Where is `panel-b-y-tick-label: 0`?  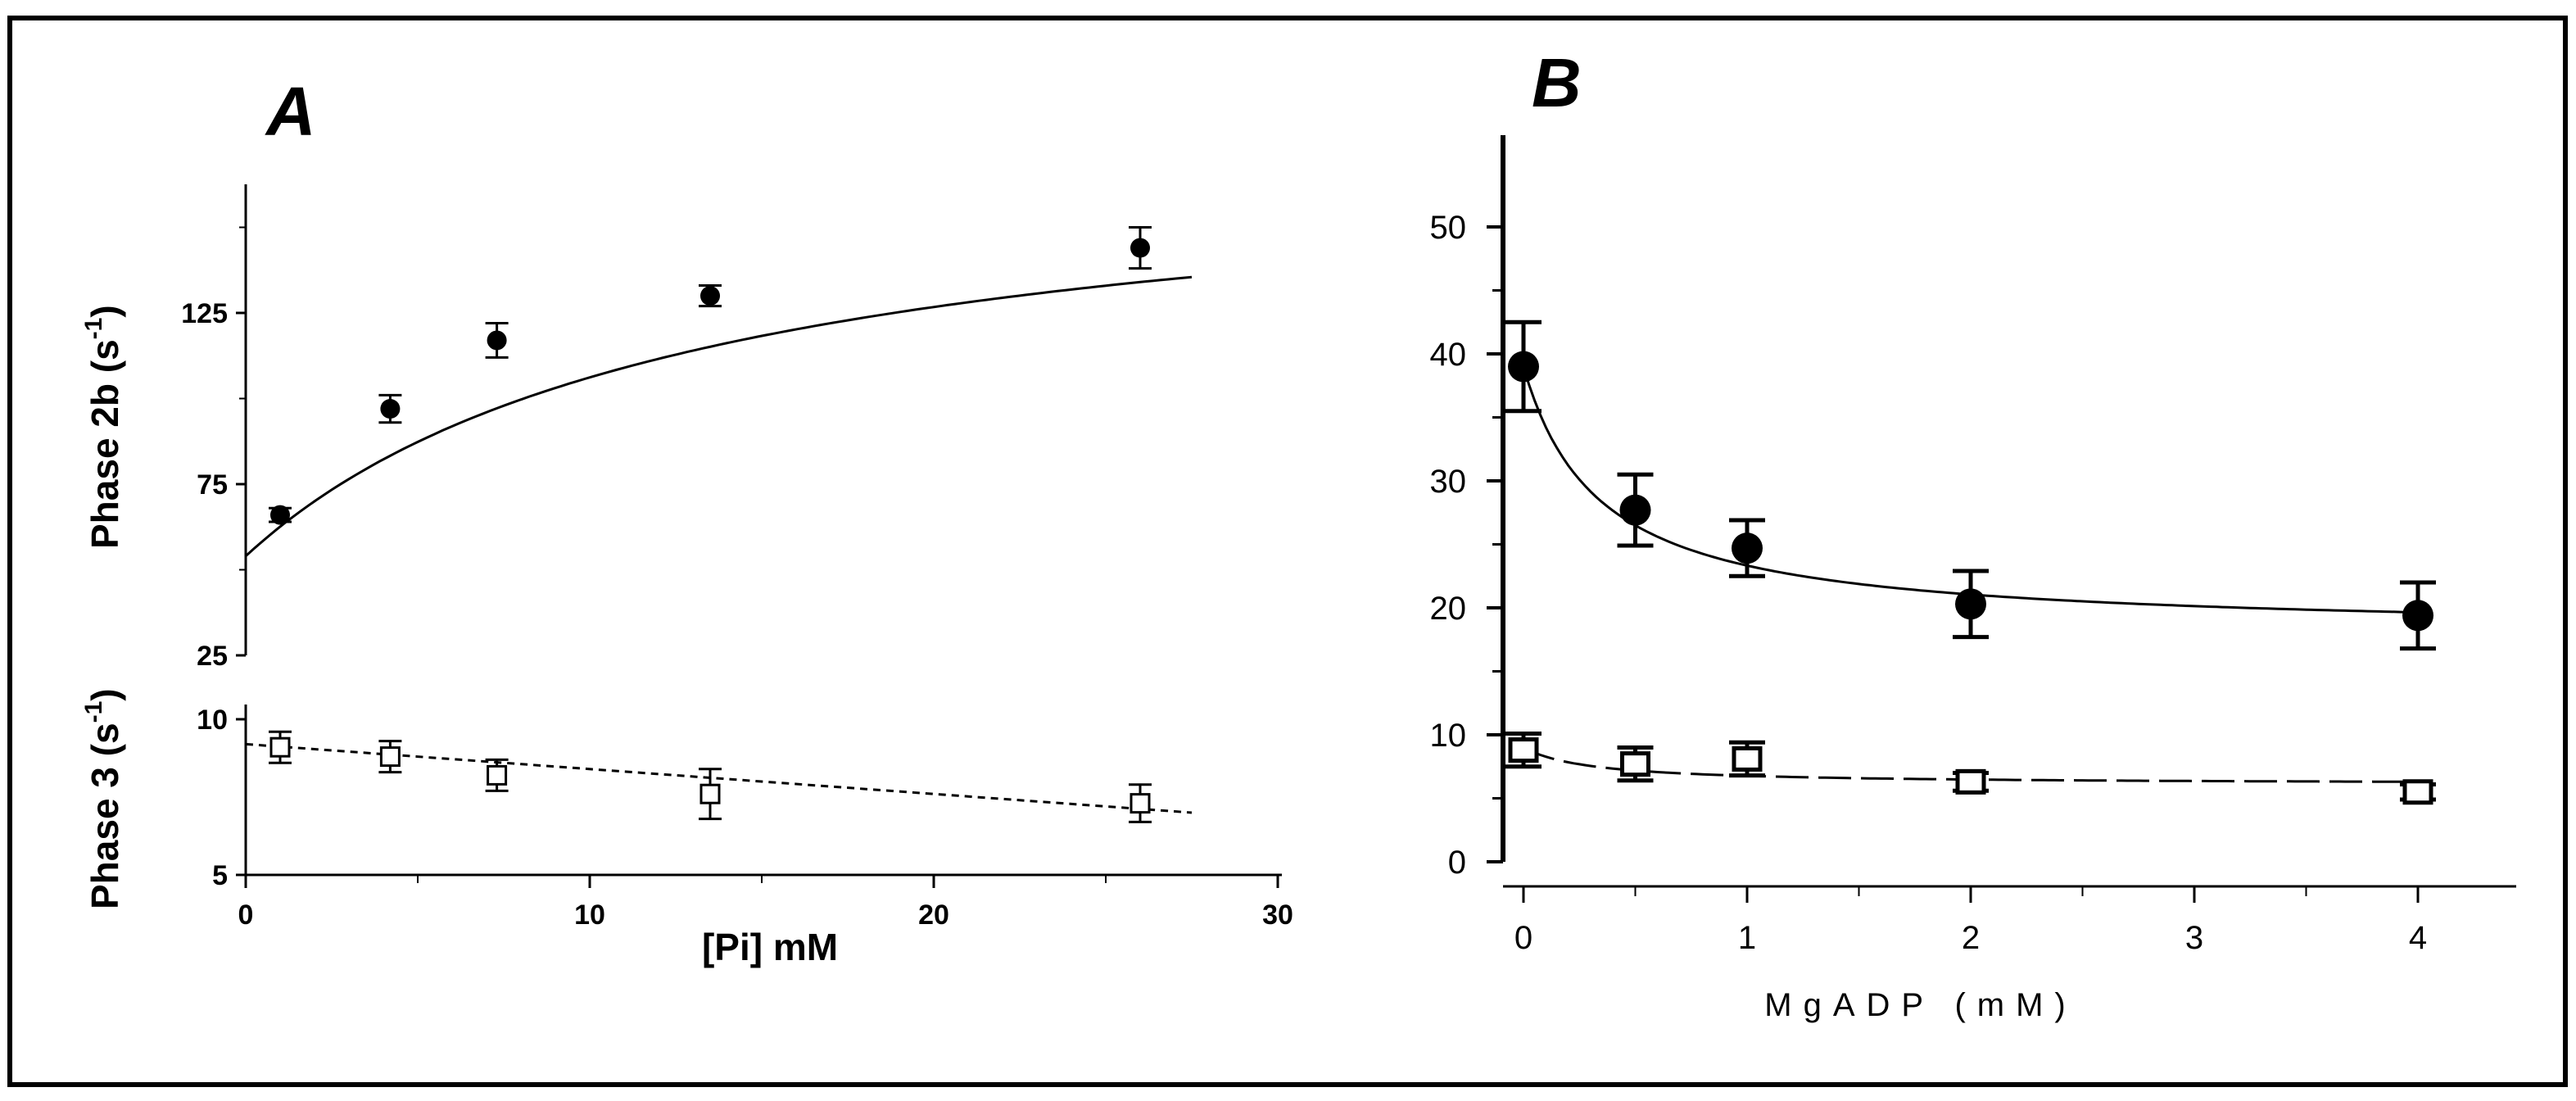
panel-b-y-tick-label: 0 is located at coordinates (1457, 863).